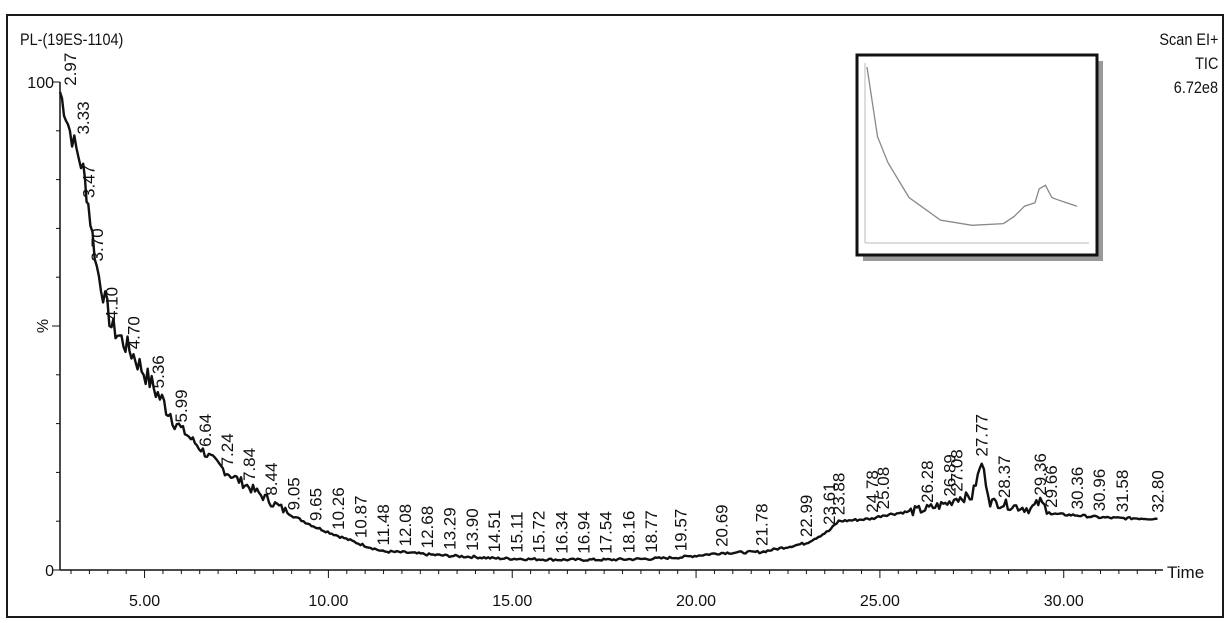  What do you see at coordinates (680, 530) in the screenshot?
I see `peak-label: 19.57` at bounding box center [680, 530].